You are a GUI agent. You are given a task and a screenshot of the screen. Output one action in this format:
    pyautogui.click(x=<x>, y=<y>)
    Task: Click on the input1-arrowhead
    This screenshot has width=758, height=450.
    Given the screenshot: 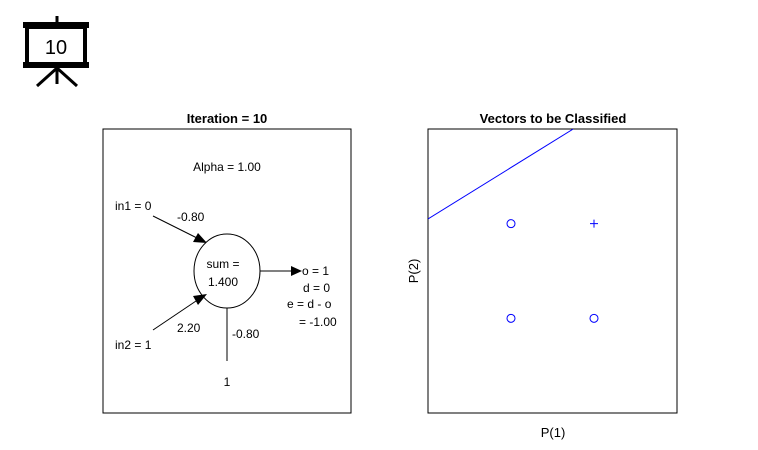 What is the action you would take?
    pyautogui.click(x=200, y=238)
    